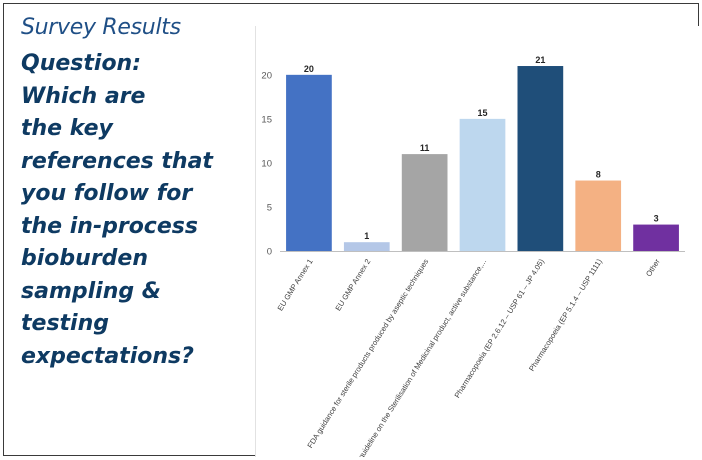 The height and width of the screenshot is (460, 702). What do you see at coordinates (109, 226) in the screenshot?
I see `question-line: the in-process` at bounding box center [109, 226].